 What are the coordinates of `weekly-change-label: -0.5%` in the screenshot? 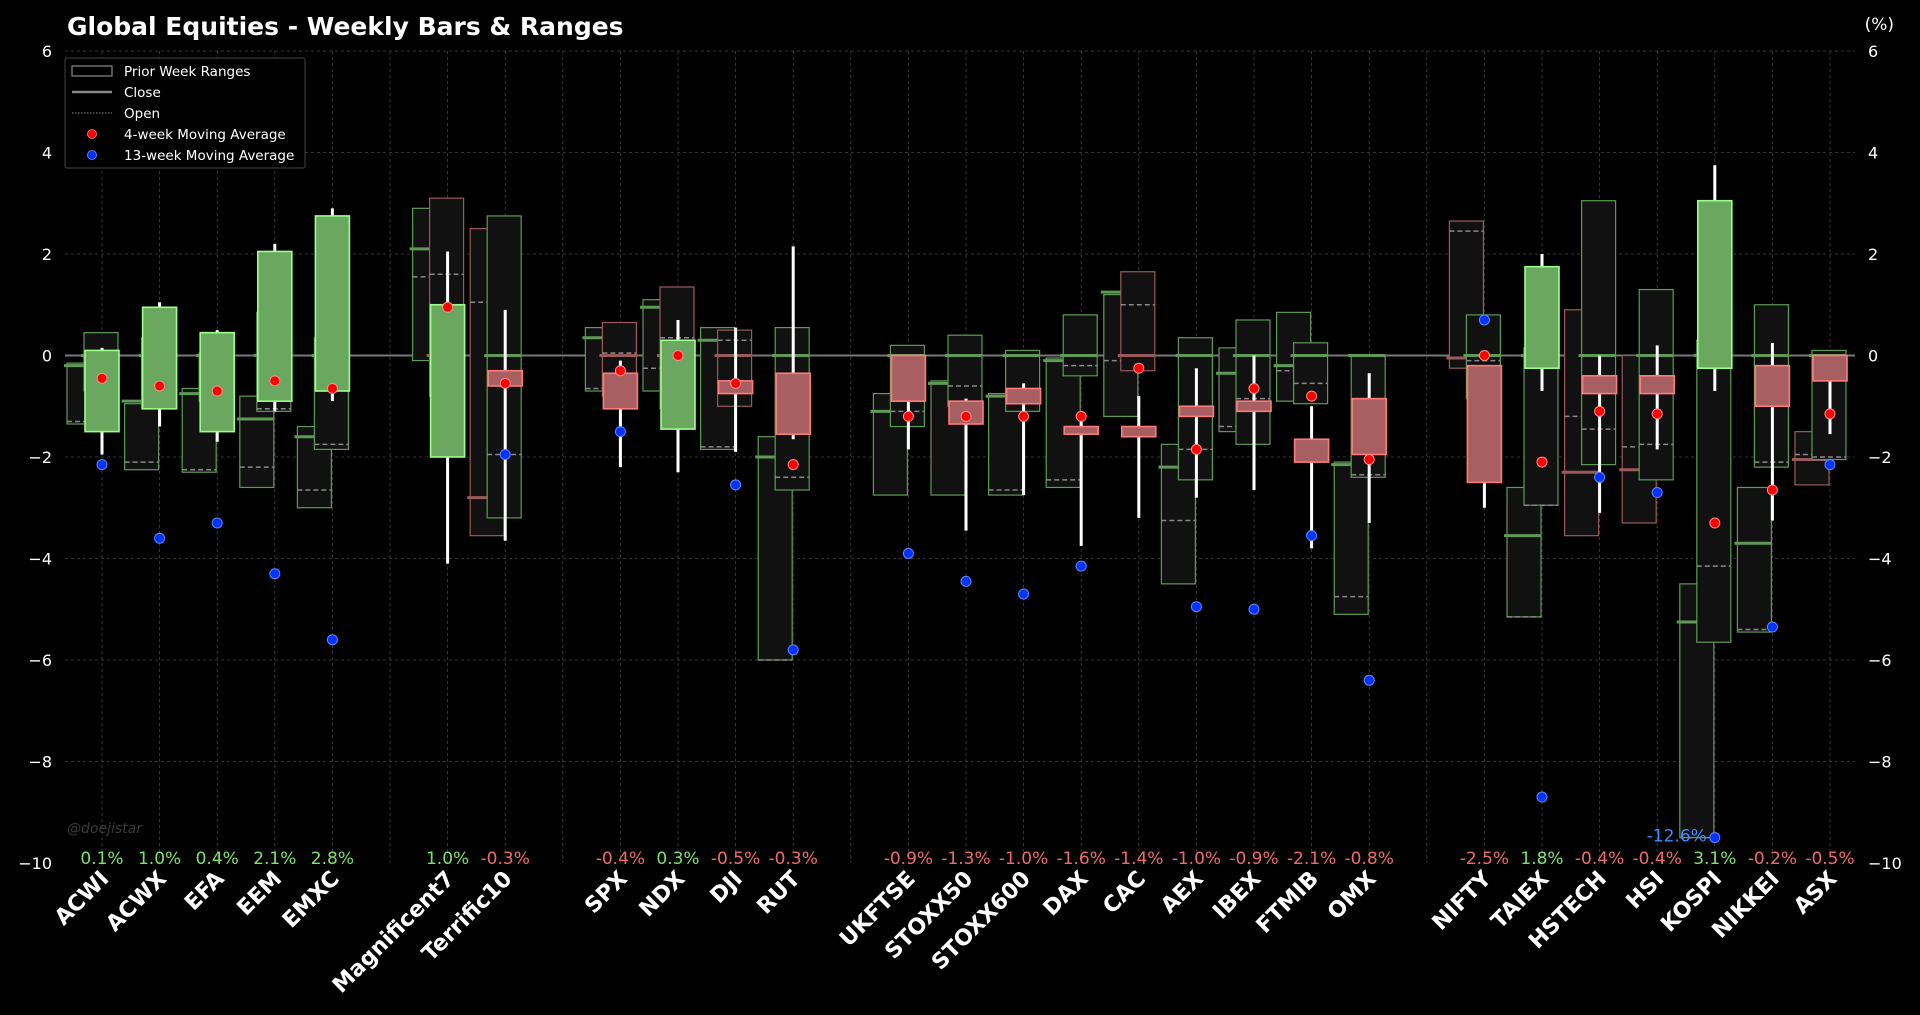 It's located at (1829, 859).